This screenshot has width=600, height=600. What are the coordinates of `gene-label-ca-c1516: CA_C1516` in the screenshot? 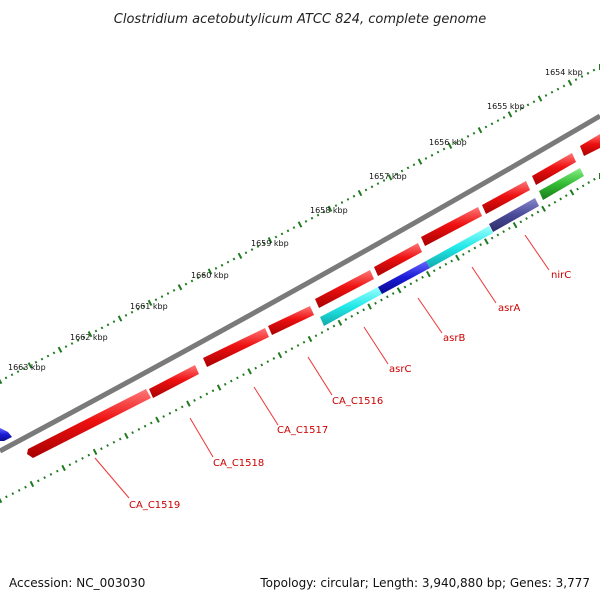 It's located at (357, 401).